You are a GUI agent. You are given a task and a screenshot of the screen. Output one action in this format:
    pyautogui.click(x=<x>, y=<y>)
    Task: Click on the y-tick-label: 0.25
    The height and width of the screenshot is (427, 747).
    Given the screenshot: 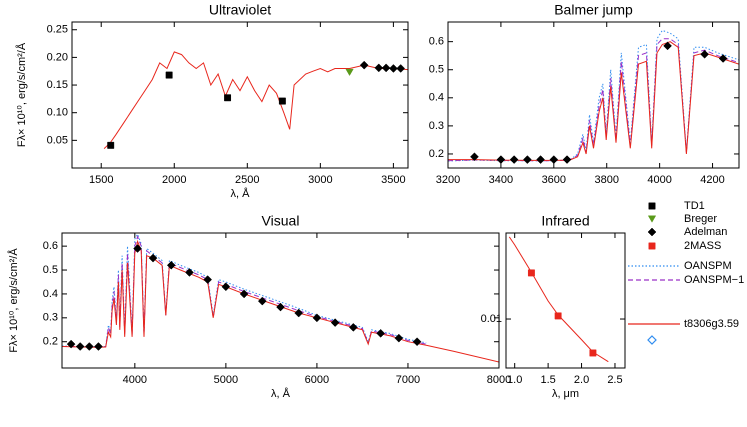 What is the action you would take?
    pyautogui.click(x=57, y=30)
    